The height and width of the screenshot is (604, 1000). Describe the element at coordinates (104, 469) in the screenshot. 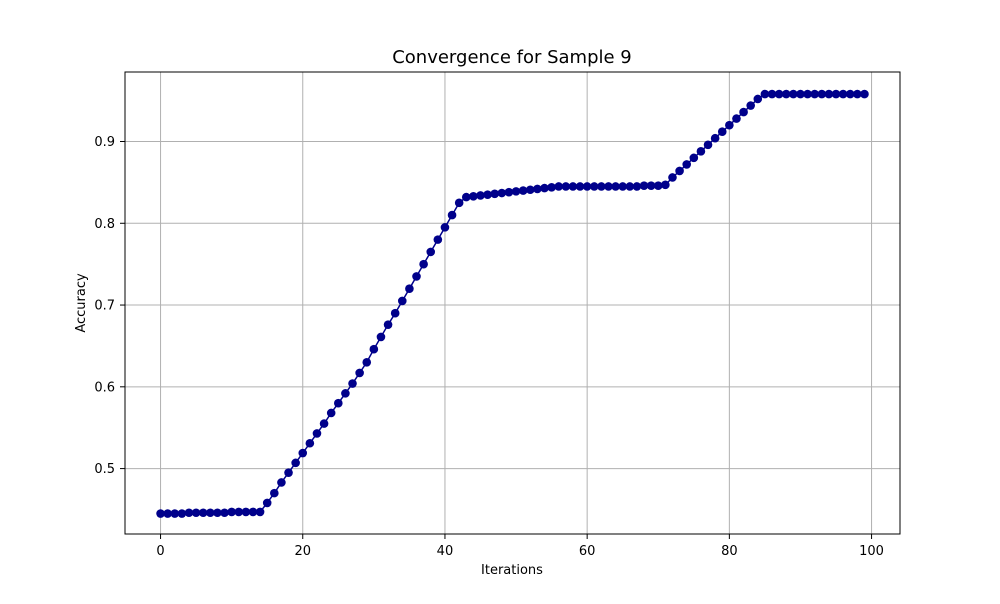

I see `y-tick-label: 0.5` at that location.